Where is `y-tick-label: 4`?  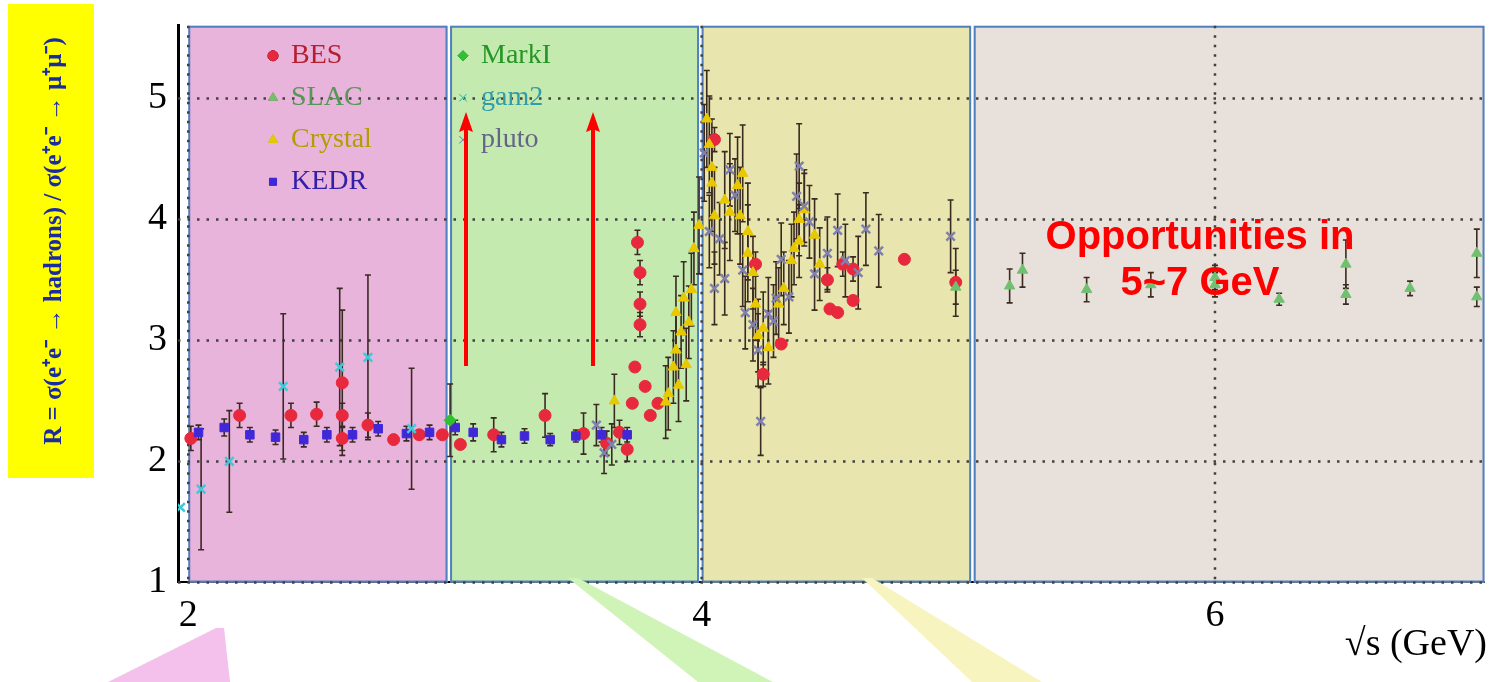
y-tick-label: 4 is located at coordinates (157, 216).